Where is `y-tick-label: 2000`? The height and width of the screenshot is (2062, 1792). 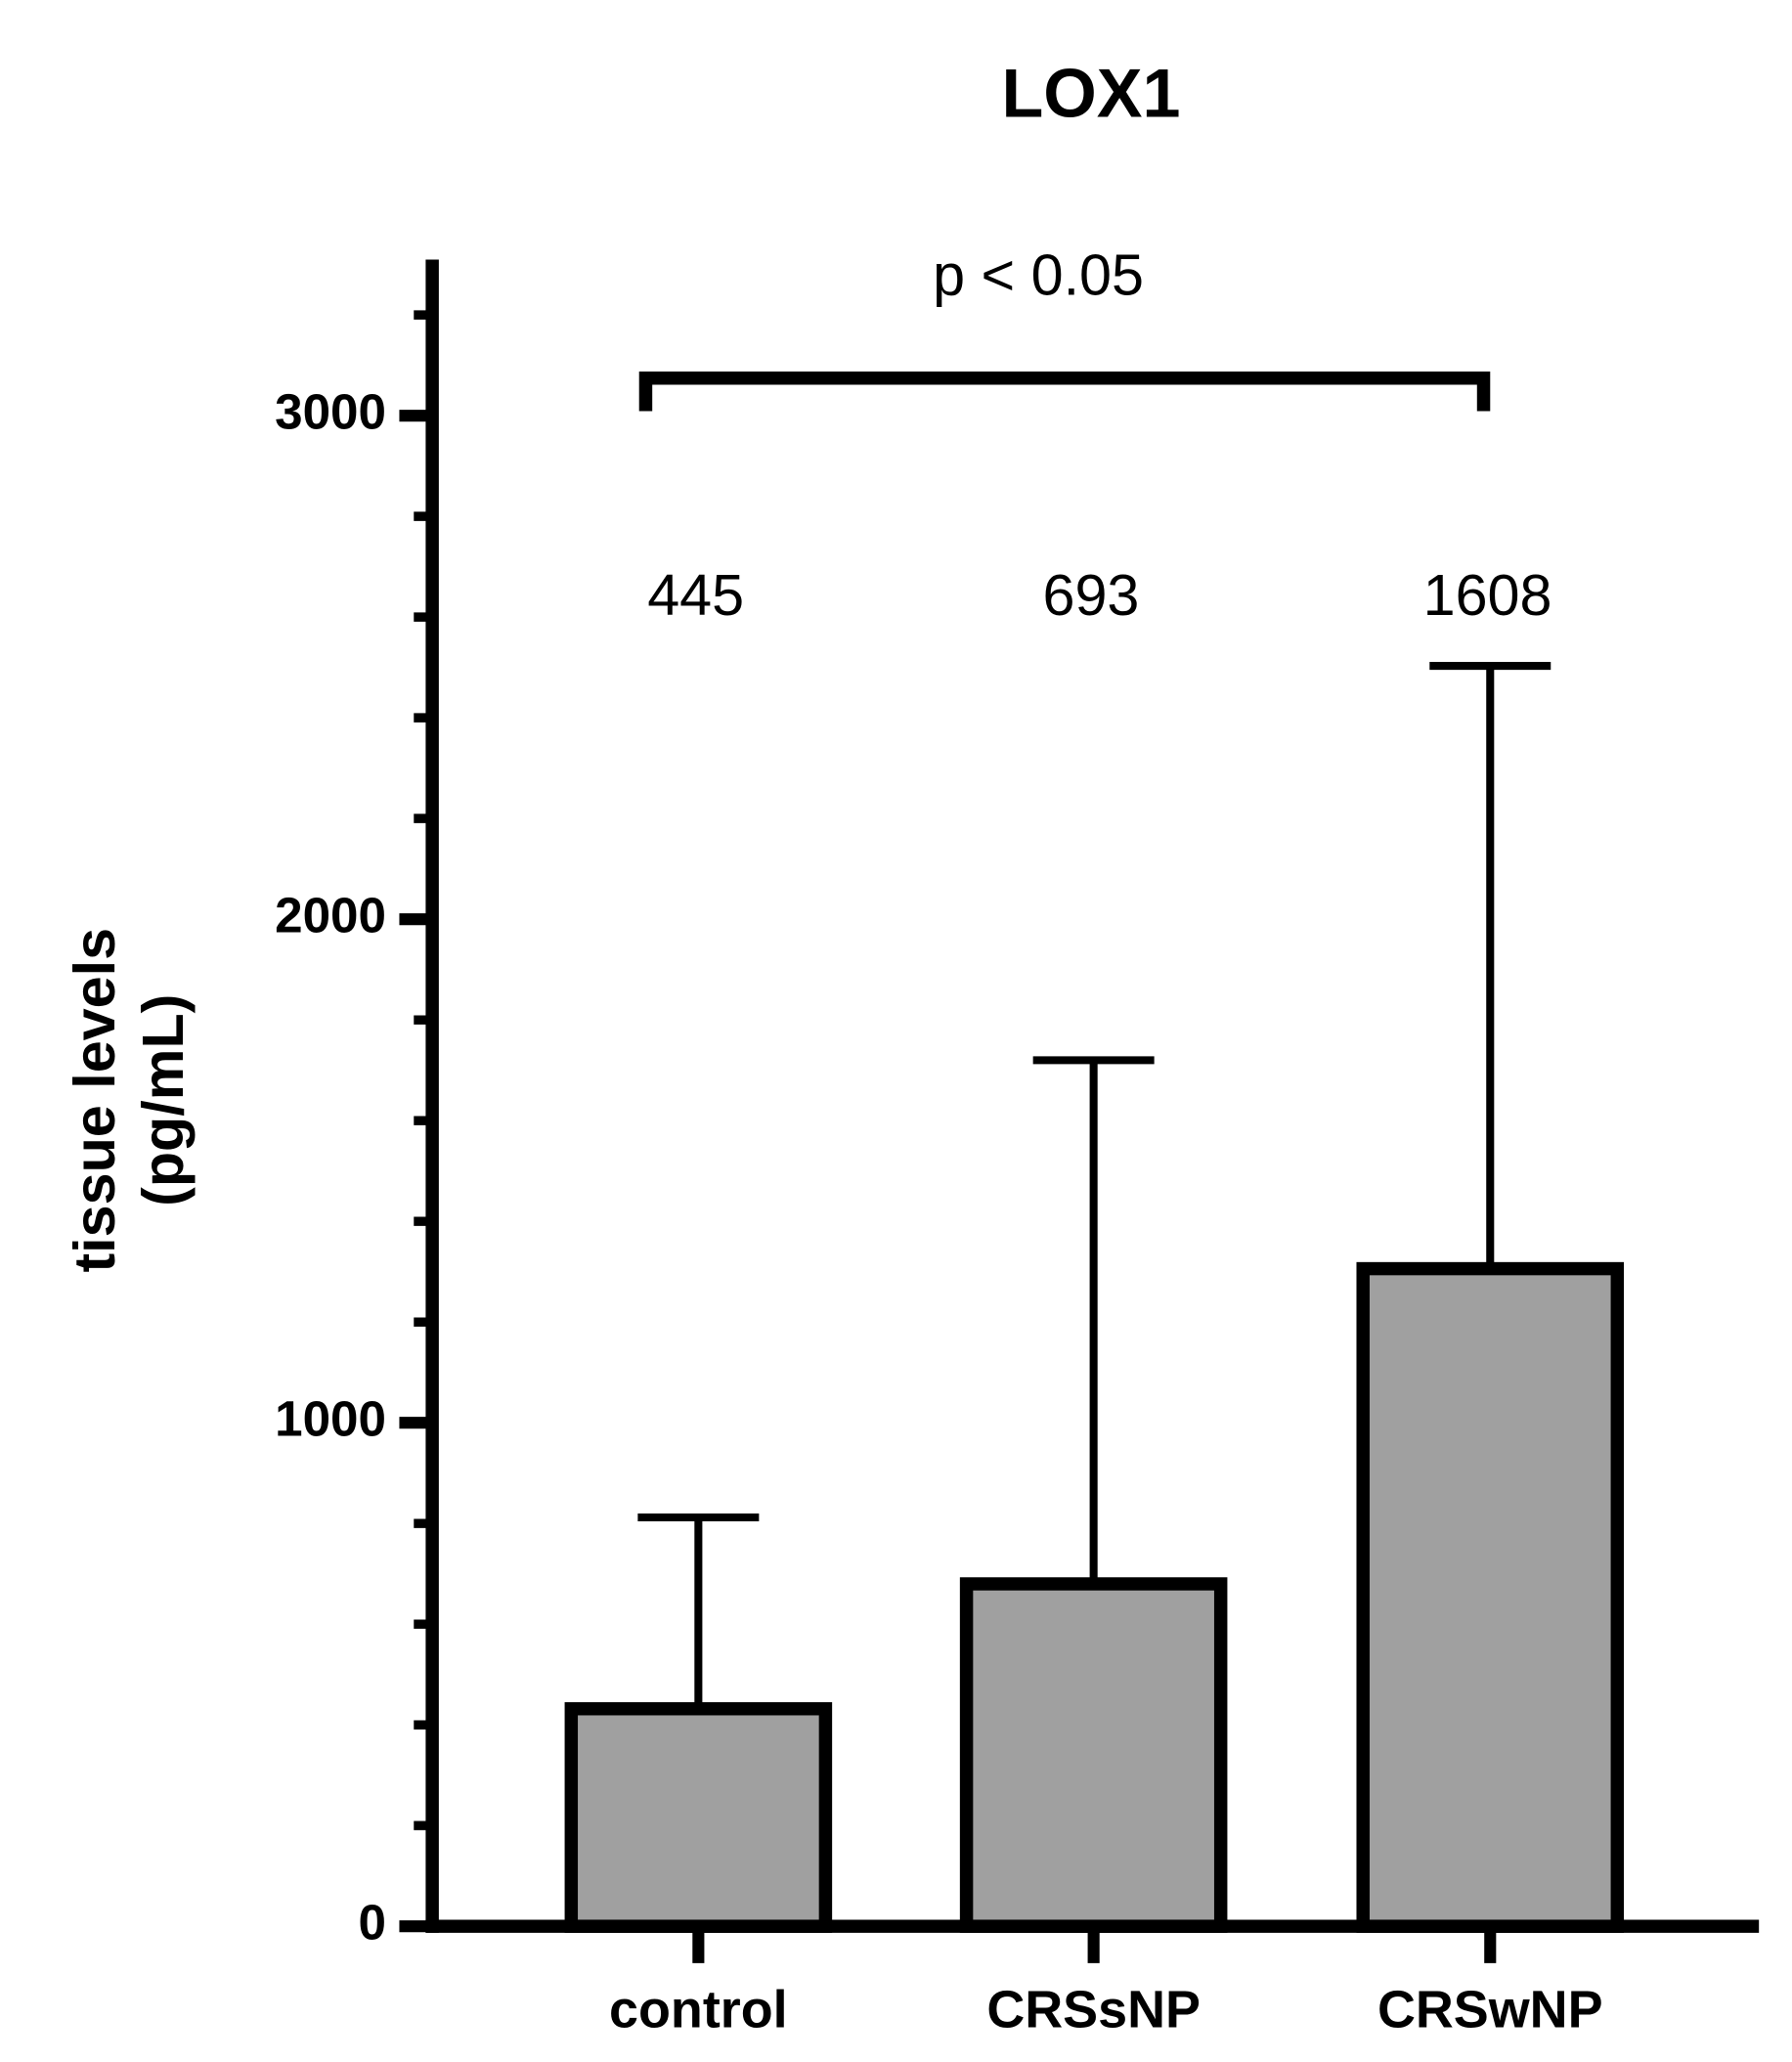
y-tick-label: 2000 is located at coordinates (330, 916).